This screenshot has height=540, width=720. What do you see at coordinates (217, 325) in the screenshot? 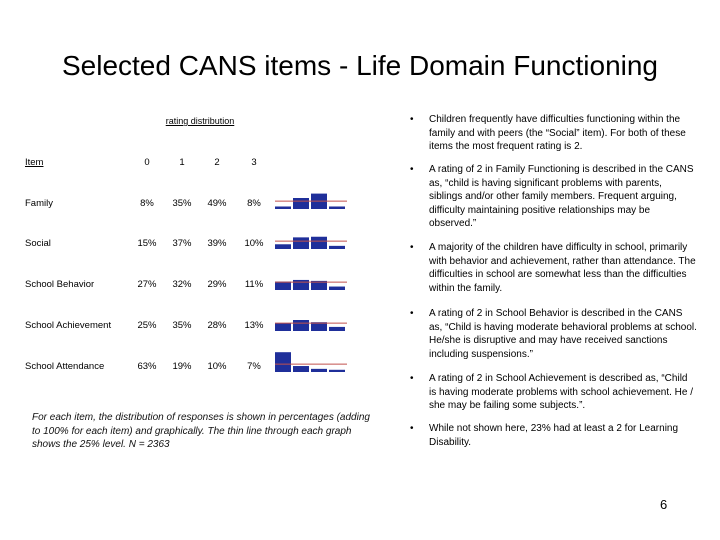
I see `pct-rating-2: 28%` at bounding box center [217, 325].